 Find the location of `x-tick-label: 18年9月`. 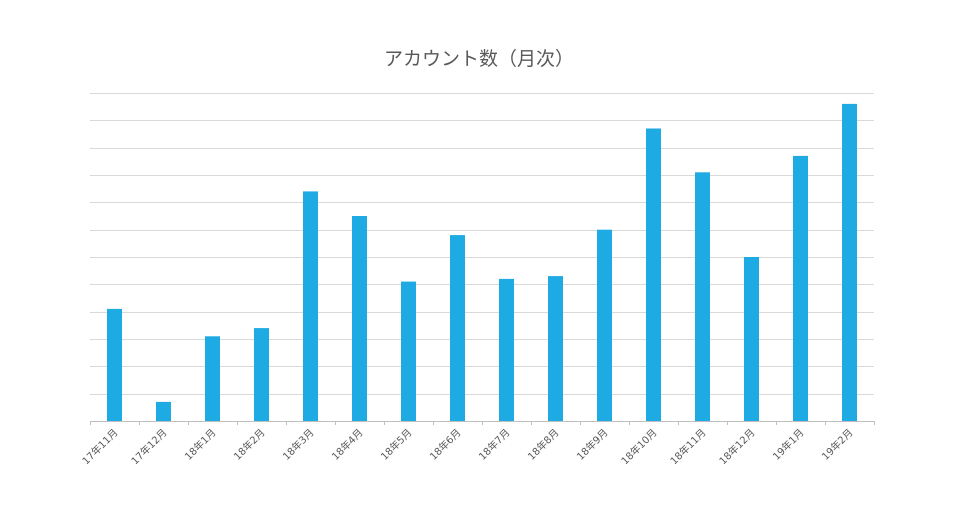

x-tick-label: 18年9月 is located at coordinates (592, 444).